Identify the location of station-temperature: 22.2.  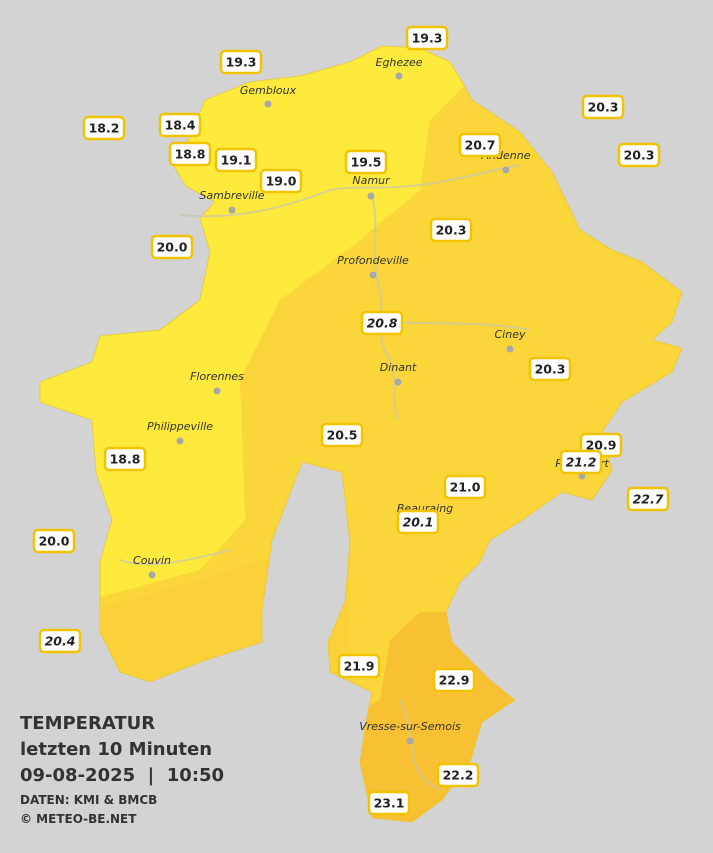
(458, 775).